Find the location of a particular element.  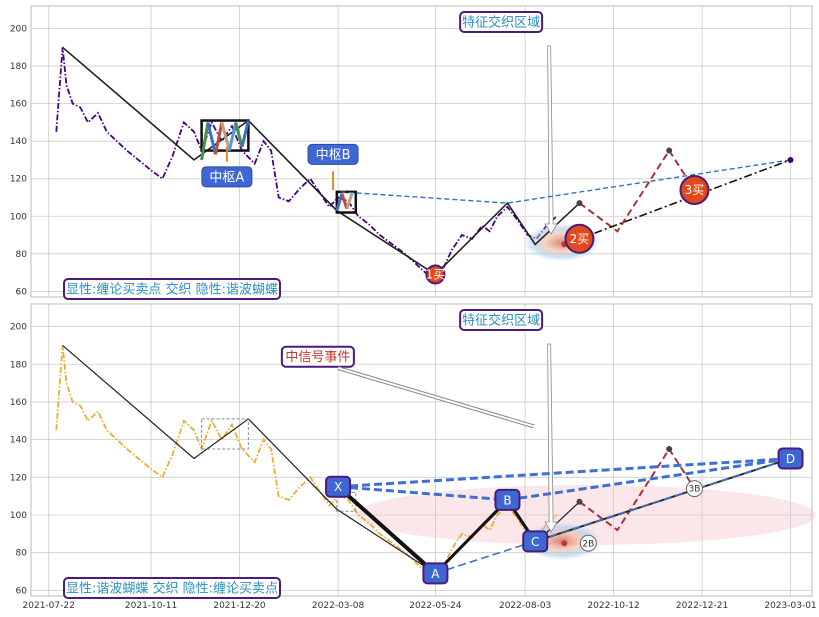

xtick-2022-10-12: 2022-10-12 is located at coordinates (613, 606).